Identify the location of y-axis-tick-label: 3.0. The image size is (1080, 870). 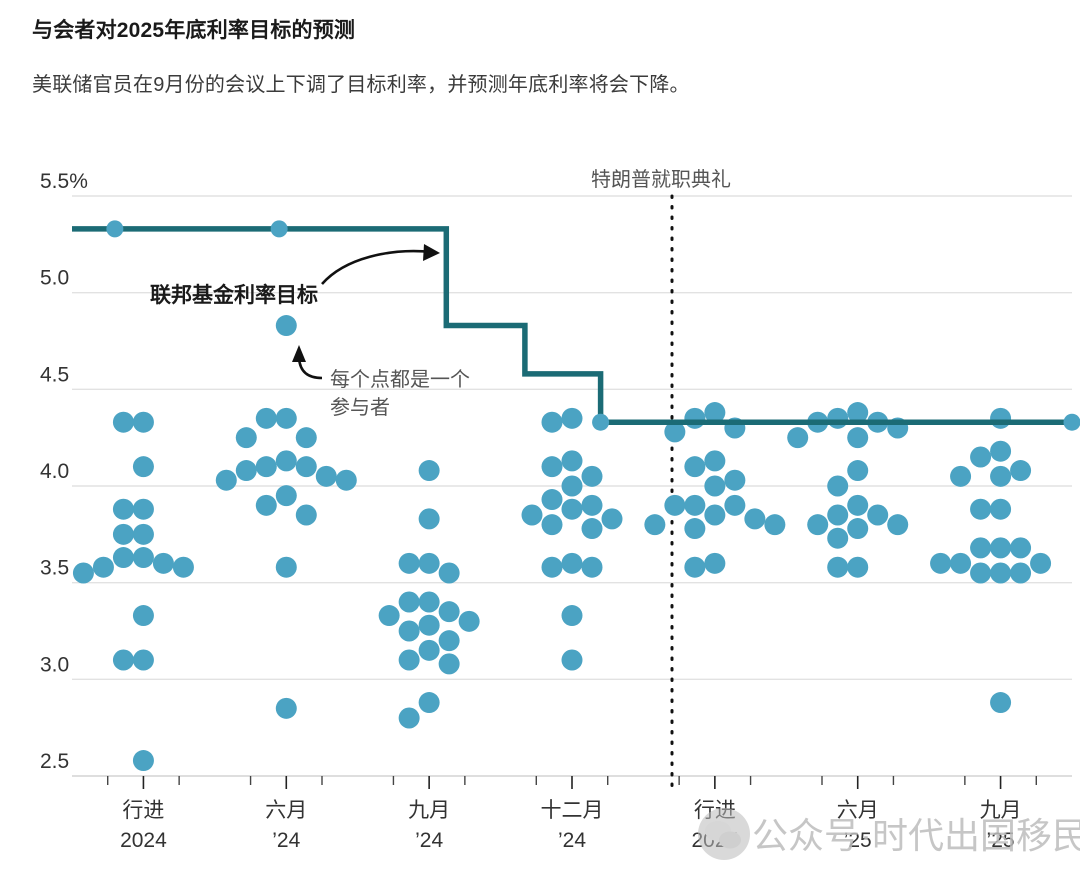
(54, 664).